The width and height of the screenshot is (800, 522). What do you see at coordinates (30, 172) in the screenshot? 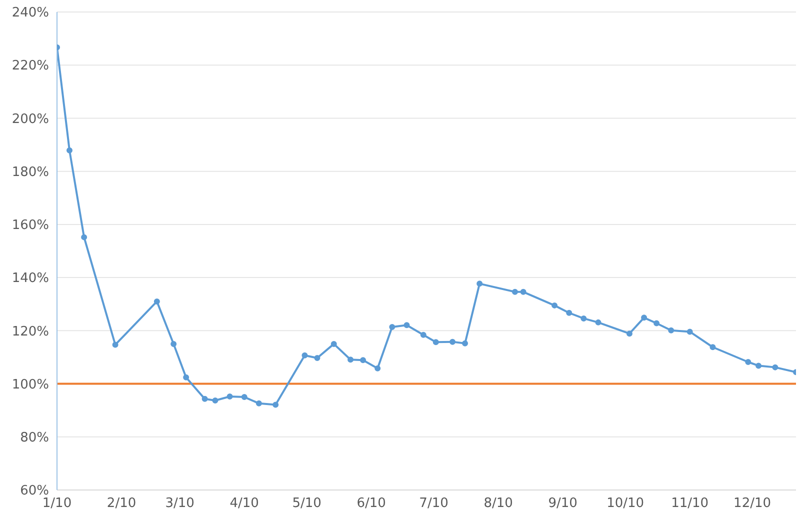
I see `y-tick-label: 180%` at bounding box center [30, 172].